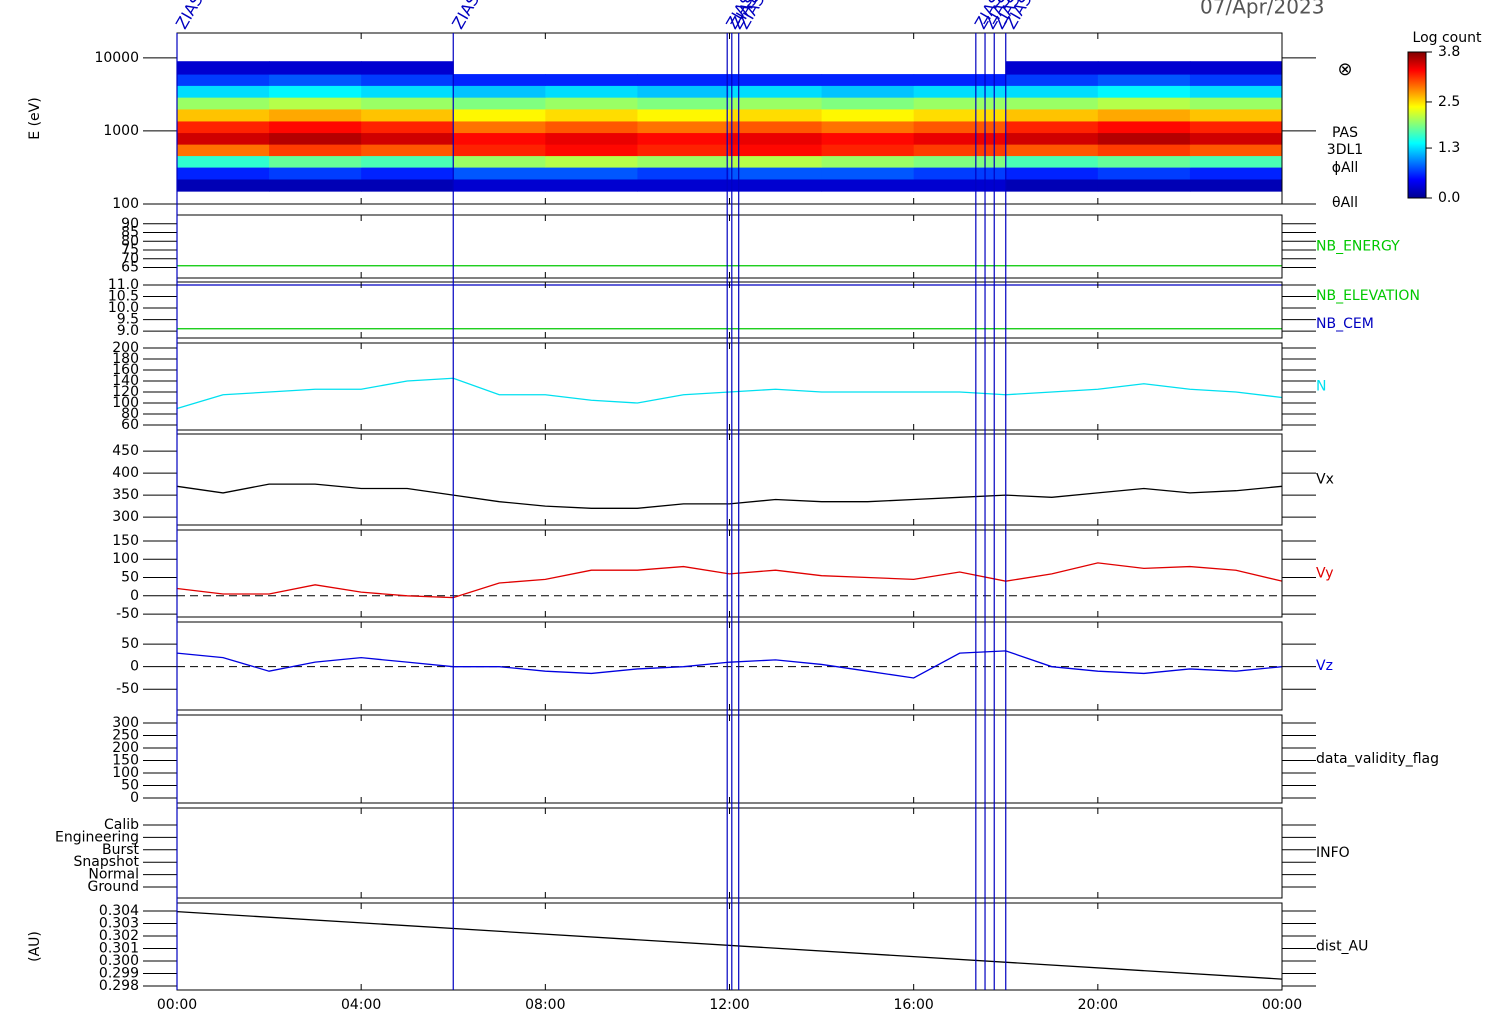 This screenshot has height=1020, width=1512. I want to click on colorbar-tick-label: 3.8, so click(1449, 52).